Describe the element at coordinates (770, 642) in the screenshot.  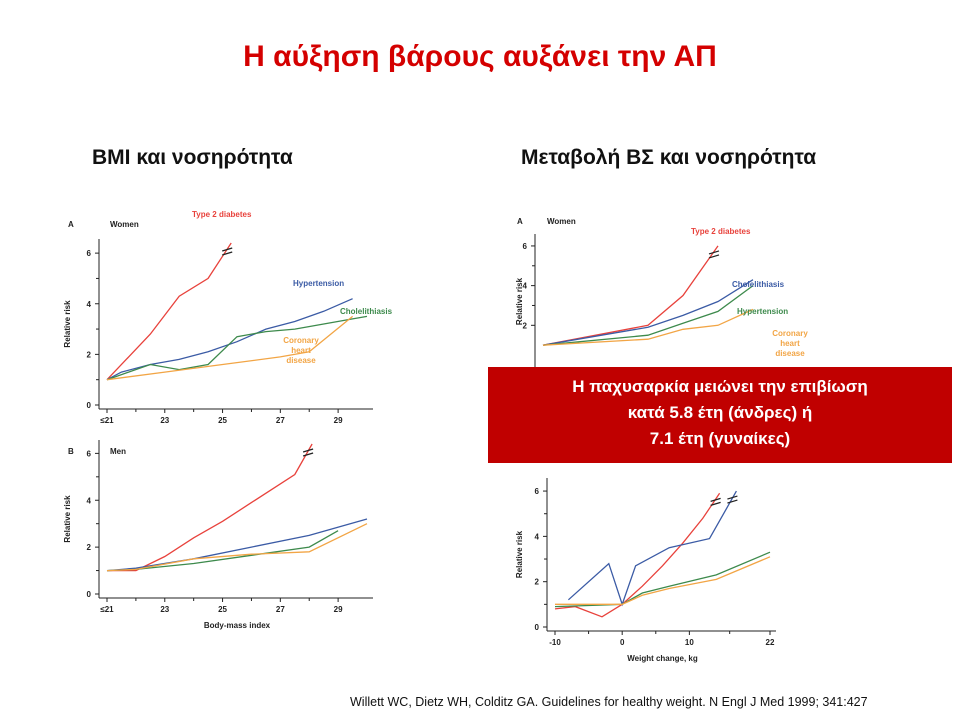
I see `x-tick-label: 22` at that location.